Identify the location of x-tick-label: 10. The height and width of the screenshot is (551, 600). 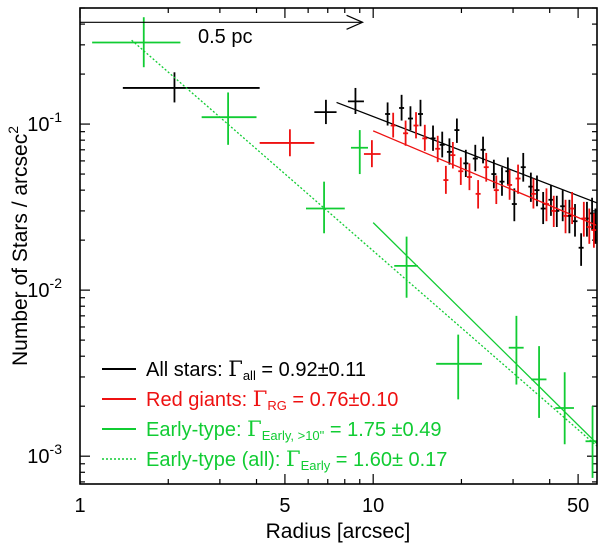
(373, 506).